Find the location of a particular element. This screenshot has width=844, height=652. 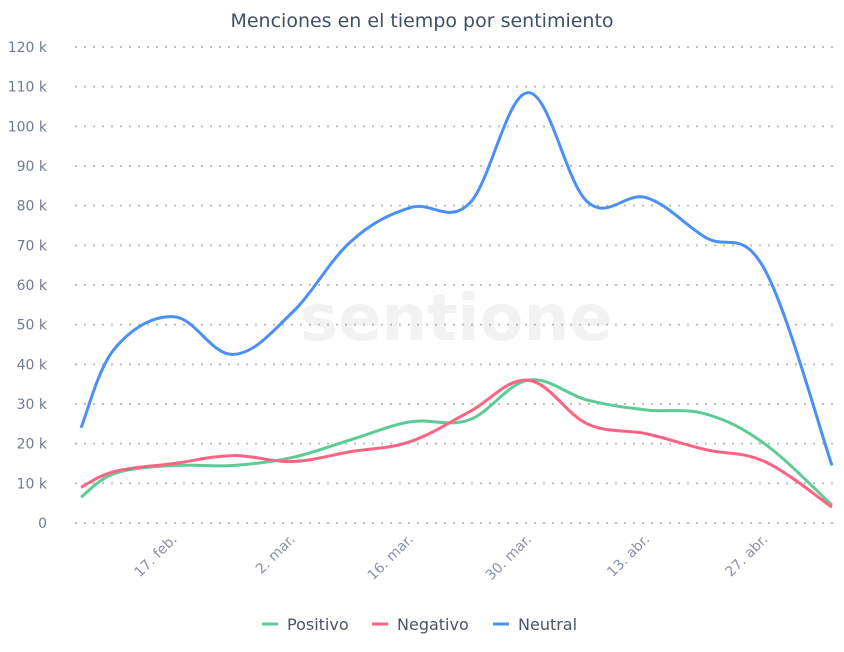

x-tick-label: 13. abr. is located at coordinates (628, 556).